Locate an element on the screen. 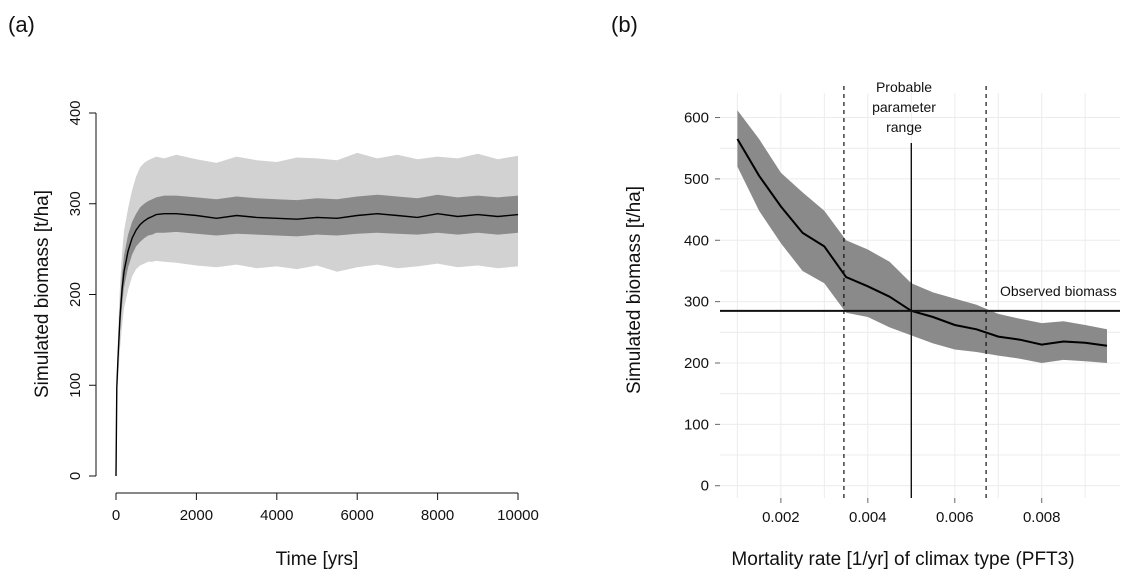 This screenshot has width=1148, height=575. panel-a-x-tick-label: 8000 is located at coordinates (437, 515).